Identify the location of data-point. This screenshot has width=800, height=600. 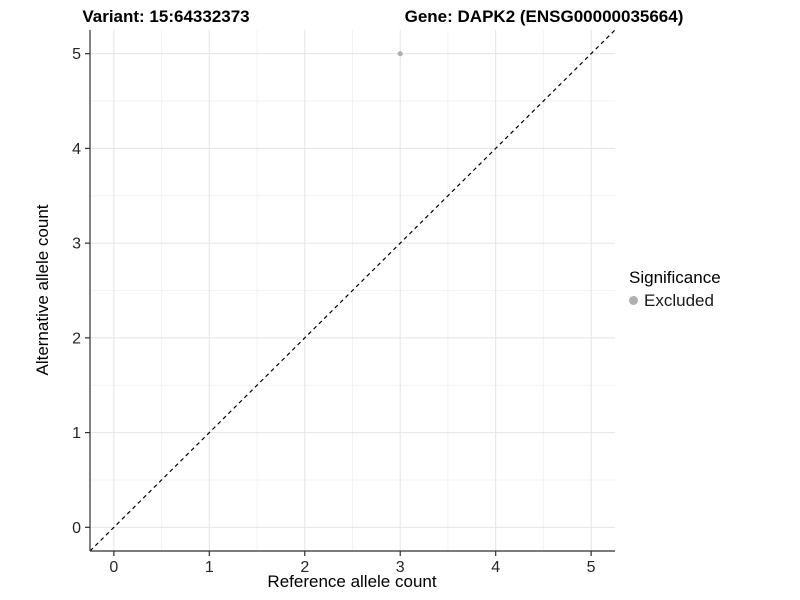
(400, 54).